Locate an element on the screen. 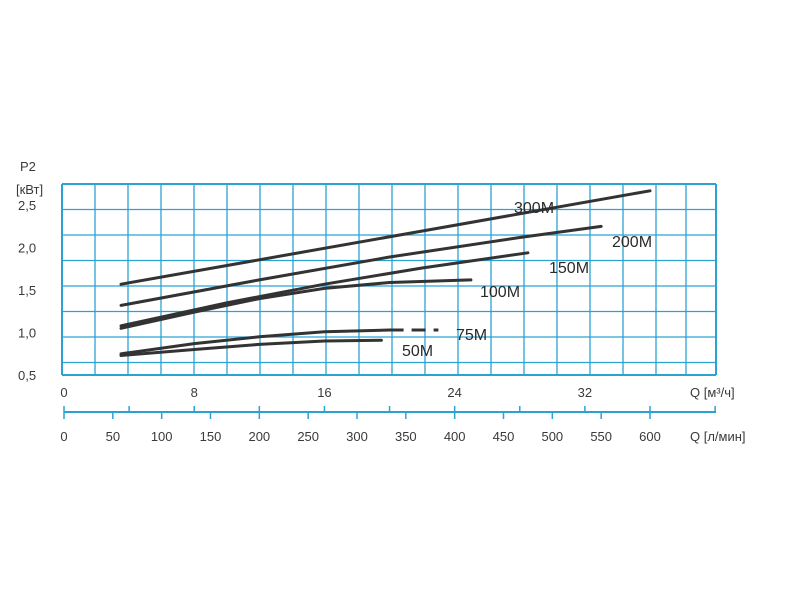  series-label-100M: 100M is located at coordinates (500, 292).